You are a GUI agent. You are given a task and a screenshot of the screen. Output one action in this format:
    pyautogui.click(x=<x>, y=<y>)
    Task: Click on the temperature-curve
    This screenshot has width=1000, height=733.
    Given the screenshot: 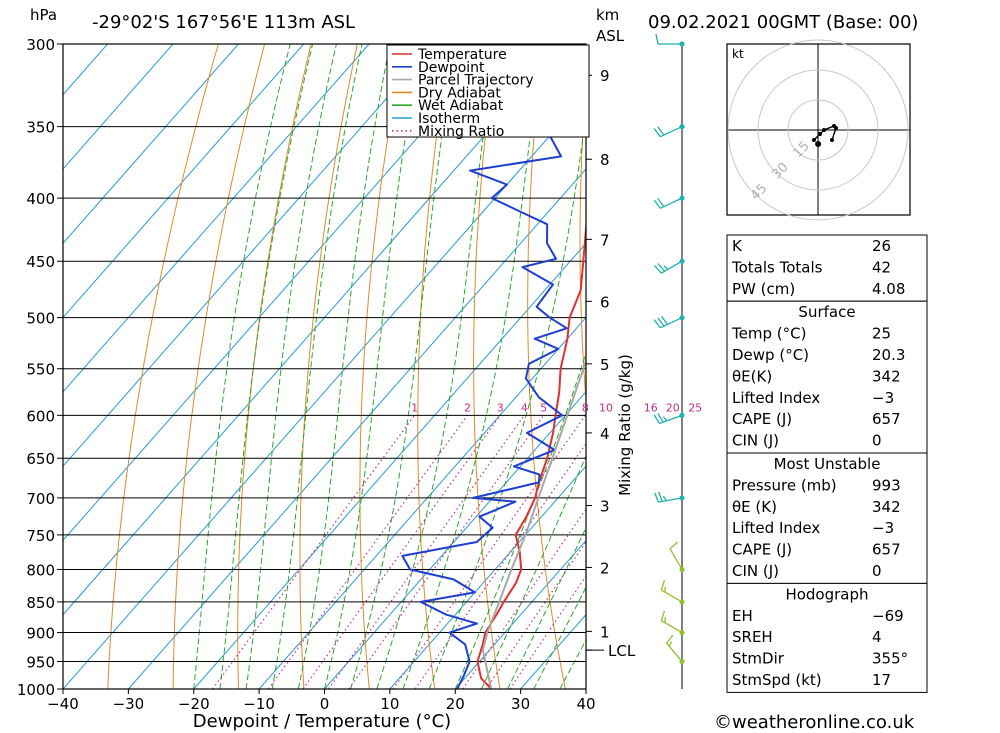 What is the action you would take?
    pyautogui.click(x=531, y=438)
    